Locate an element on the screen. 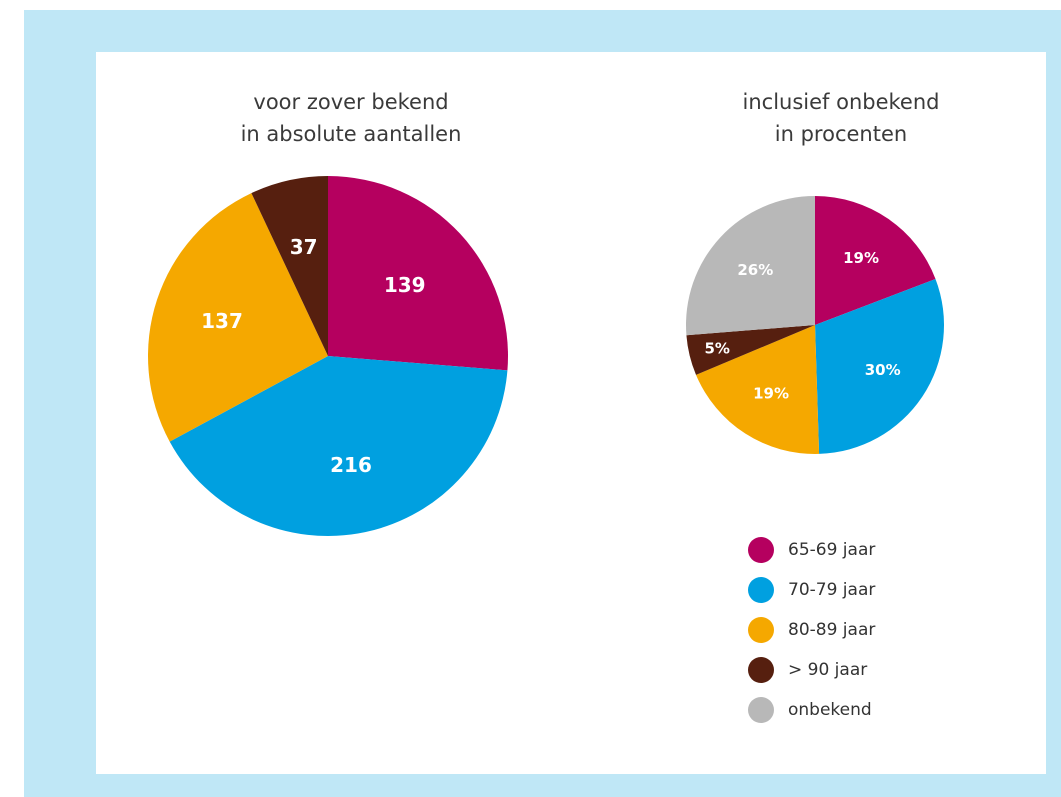 The image size is (1061, 797). pie-percent-label-80-89-jaar: 19% is located at coordinates (771, 393).